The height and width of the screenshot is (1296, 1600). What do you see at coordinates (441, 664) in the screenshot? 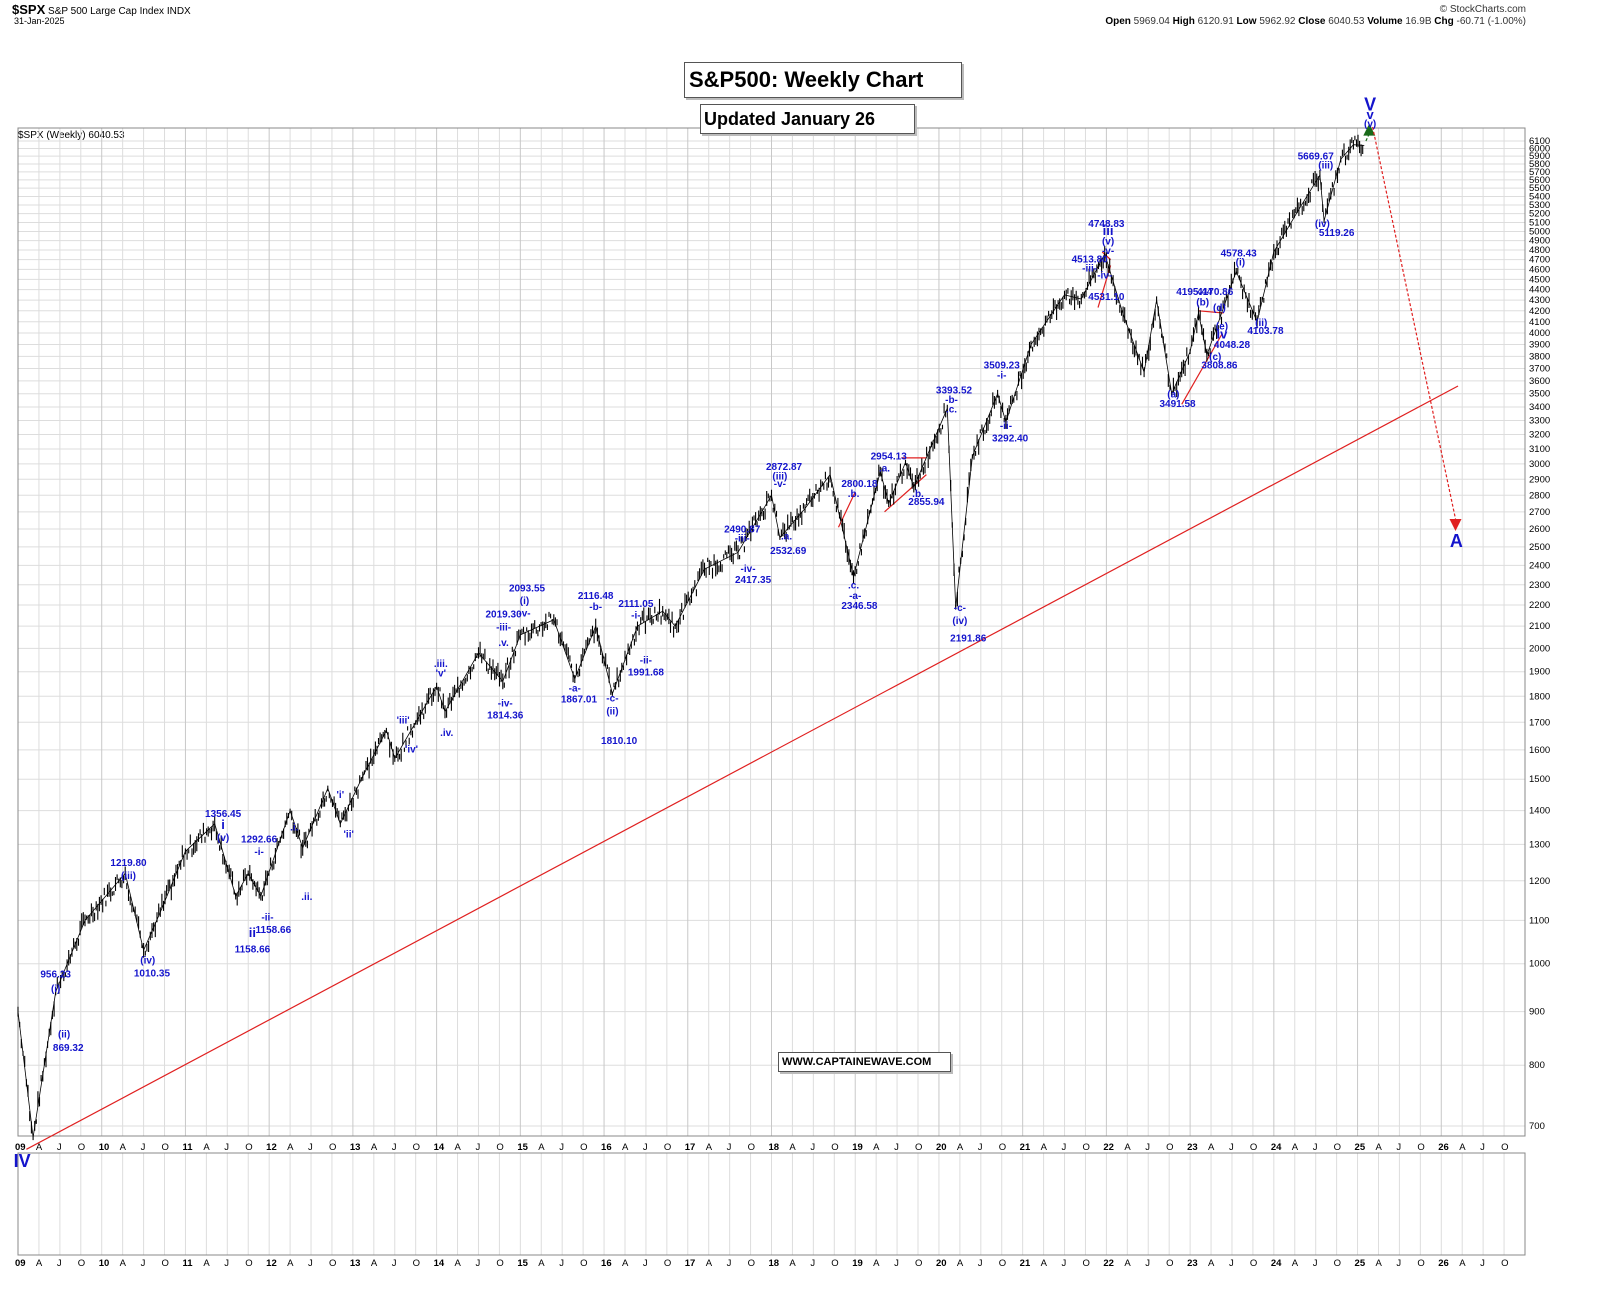
I see `wave-label: .iii.` at bounding box center [441, 664].